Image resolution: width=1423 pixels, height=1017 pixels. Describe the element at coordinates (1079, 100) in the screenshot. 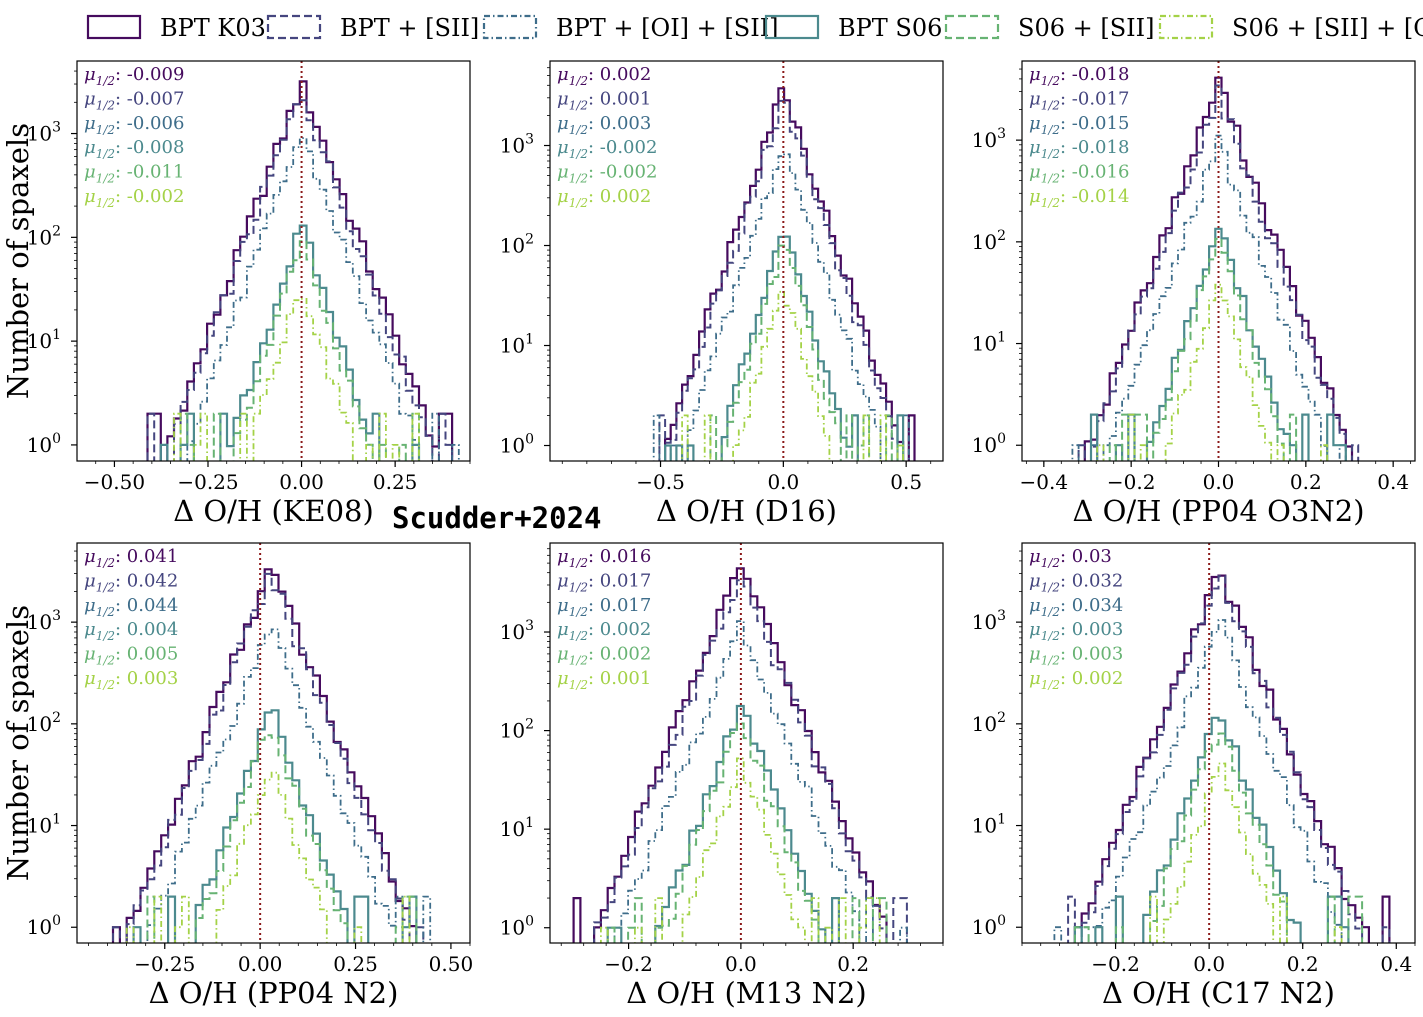

I see `median-label: μ1/2: -0.017` at that location.